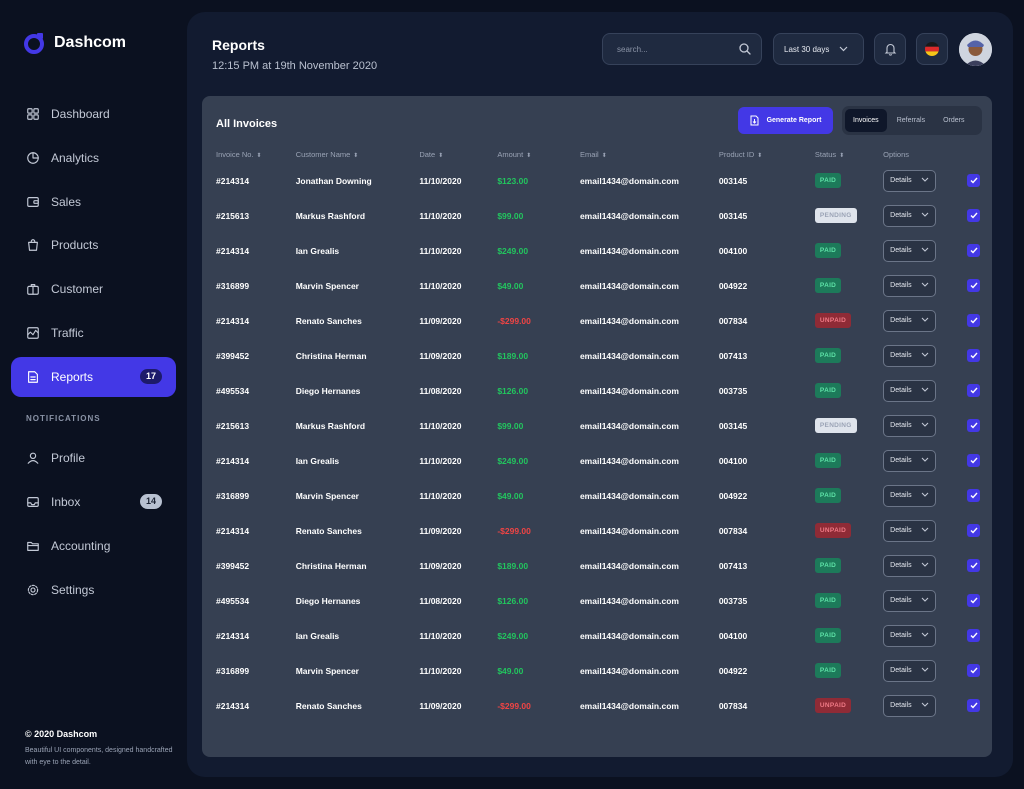 This screenshot has width=1024, height=789. What do you see at coordinates (93, 546) in the screenshot?
I see `sidebar-item-accounting: Accounting` at bounding box center [93, 546].